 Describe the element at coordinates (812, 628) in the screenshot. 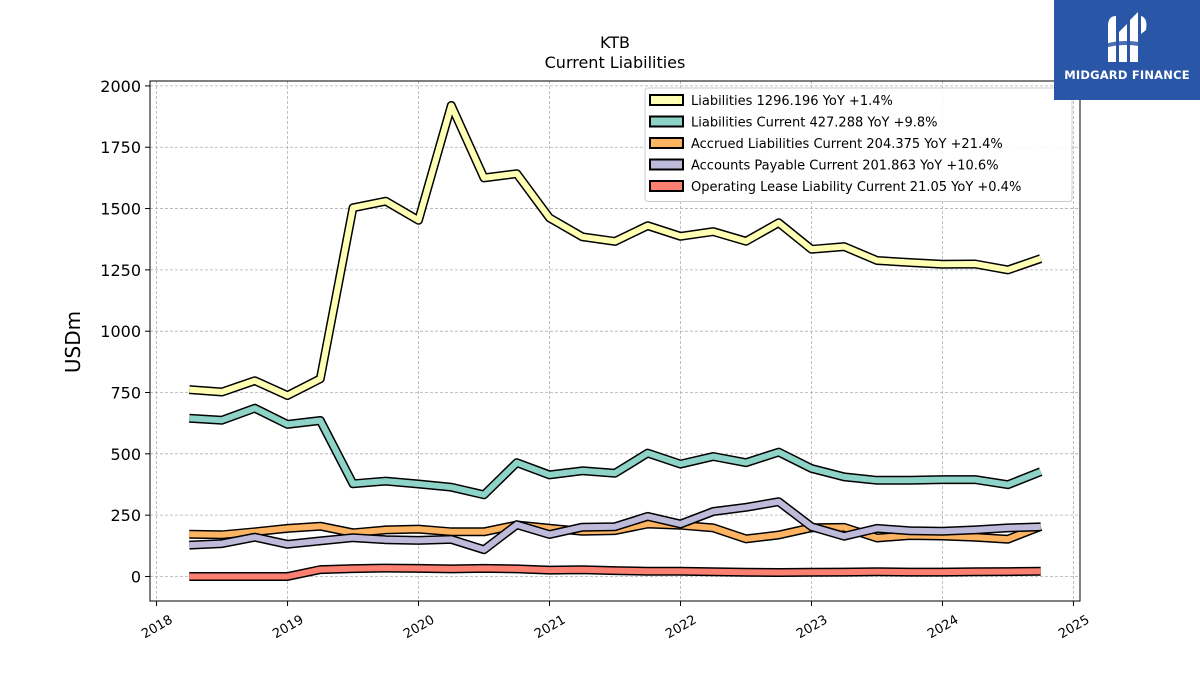

I see `x-tick-label: 2023` at that location.